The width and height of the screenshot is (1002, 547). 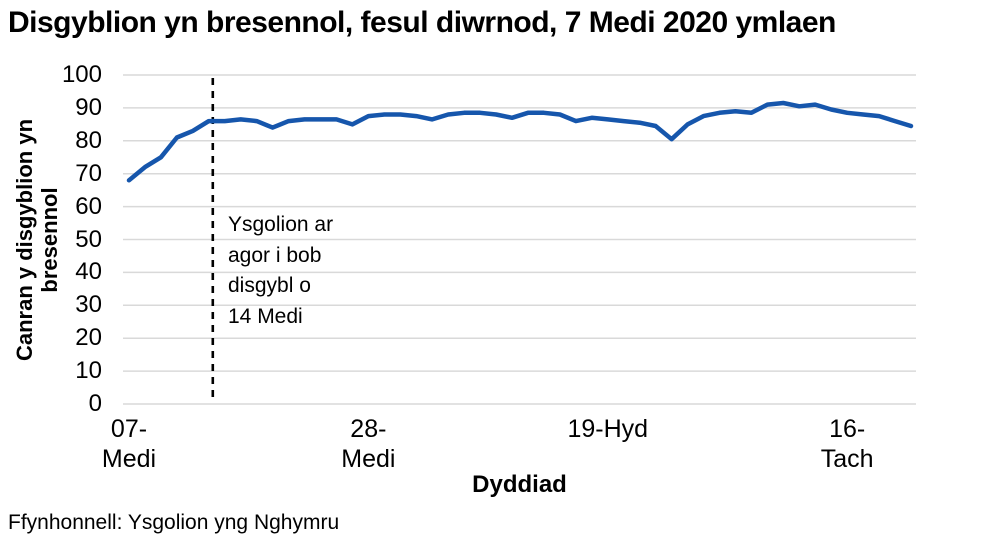 I want to click on y-tick-label: 100, so click(x=81, y=74).